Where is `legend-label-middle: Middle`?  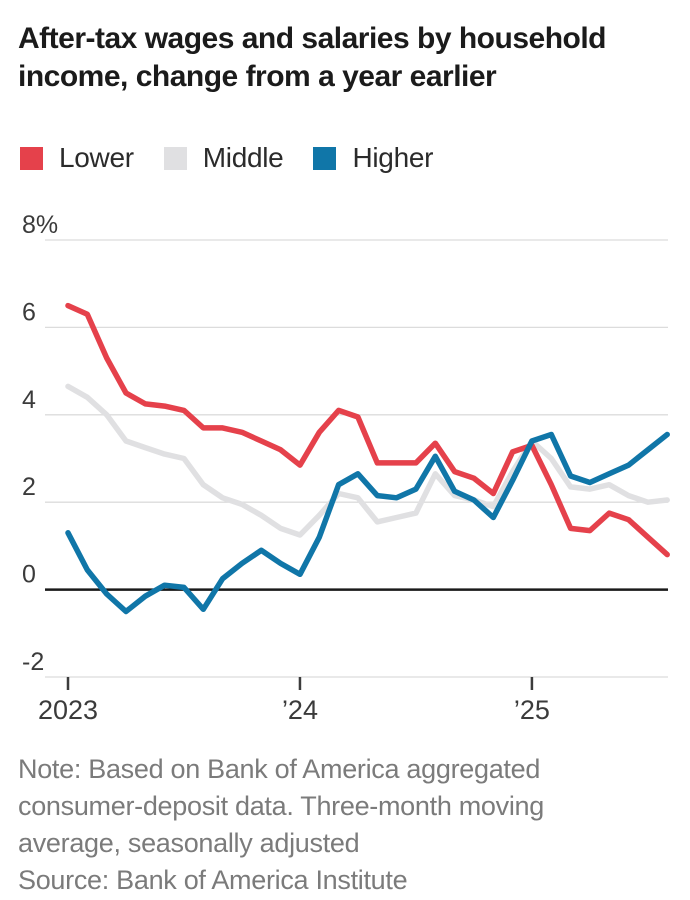
legend-label-middle: Middle is located at coordinates (243, 157).